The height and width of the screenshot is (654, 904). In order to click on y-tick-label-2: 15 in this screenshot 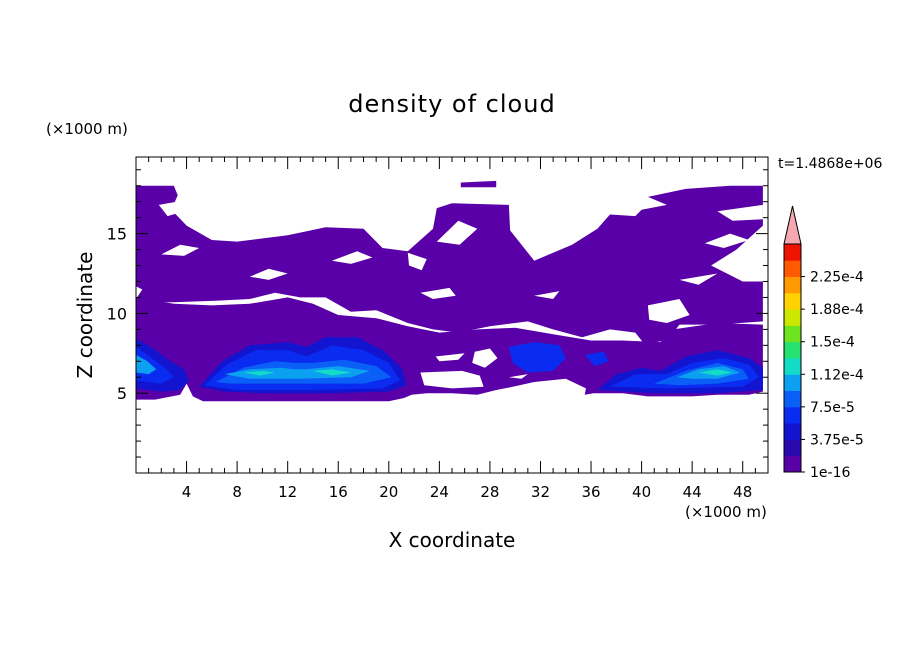, I will do `click(117, 234)`.